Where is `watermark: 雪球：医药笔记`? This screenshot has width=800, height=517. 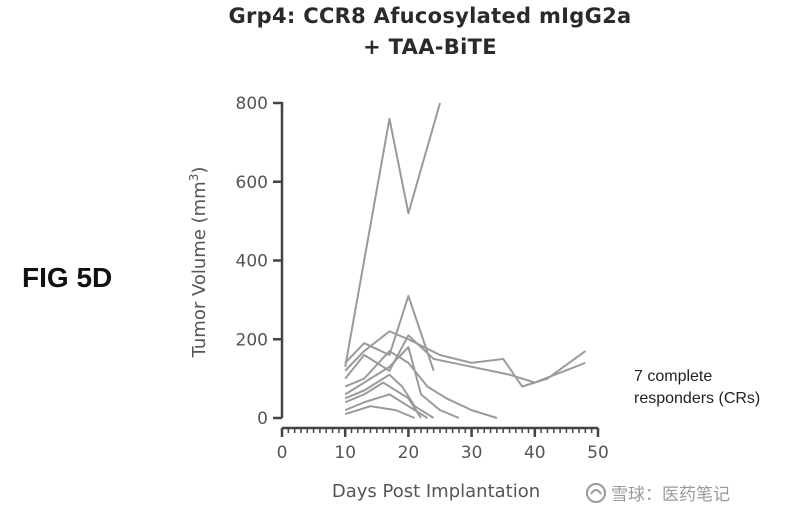
watermark: 雪球：医药笔记 is located at coordinates (657, 492).